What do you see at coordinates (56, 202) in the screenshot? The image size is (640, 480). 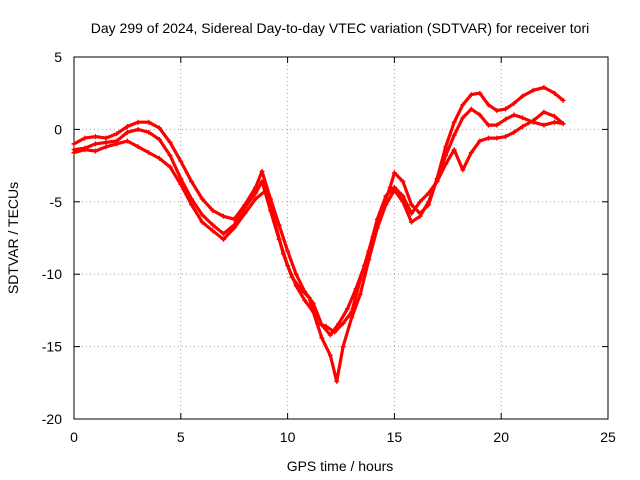 I see `y-tick-label: -5` at bounding box center [56, 202].